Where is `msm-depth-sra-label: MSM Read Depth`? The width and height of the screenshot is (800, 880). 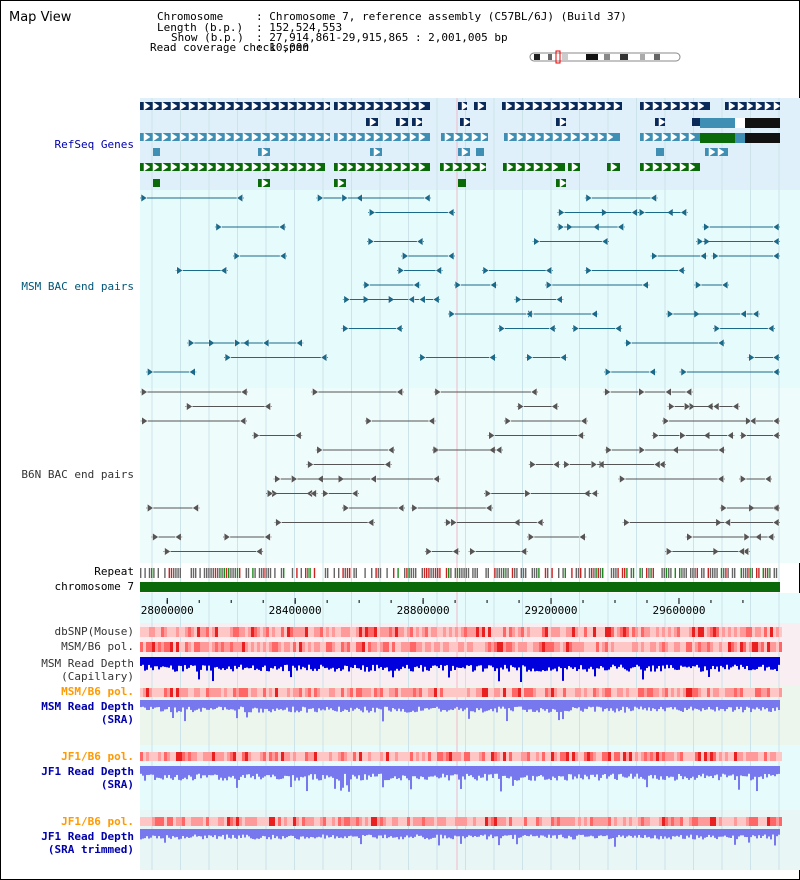
msm-depth-sra-label: MSM Read Depth is located at coordinates (87, 706).